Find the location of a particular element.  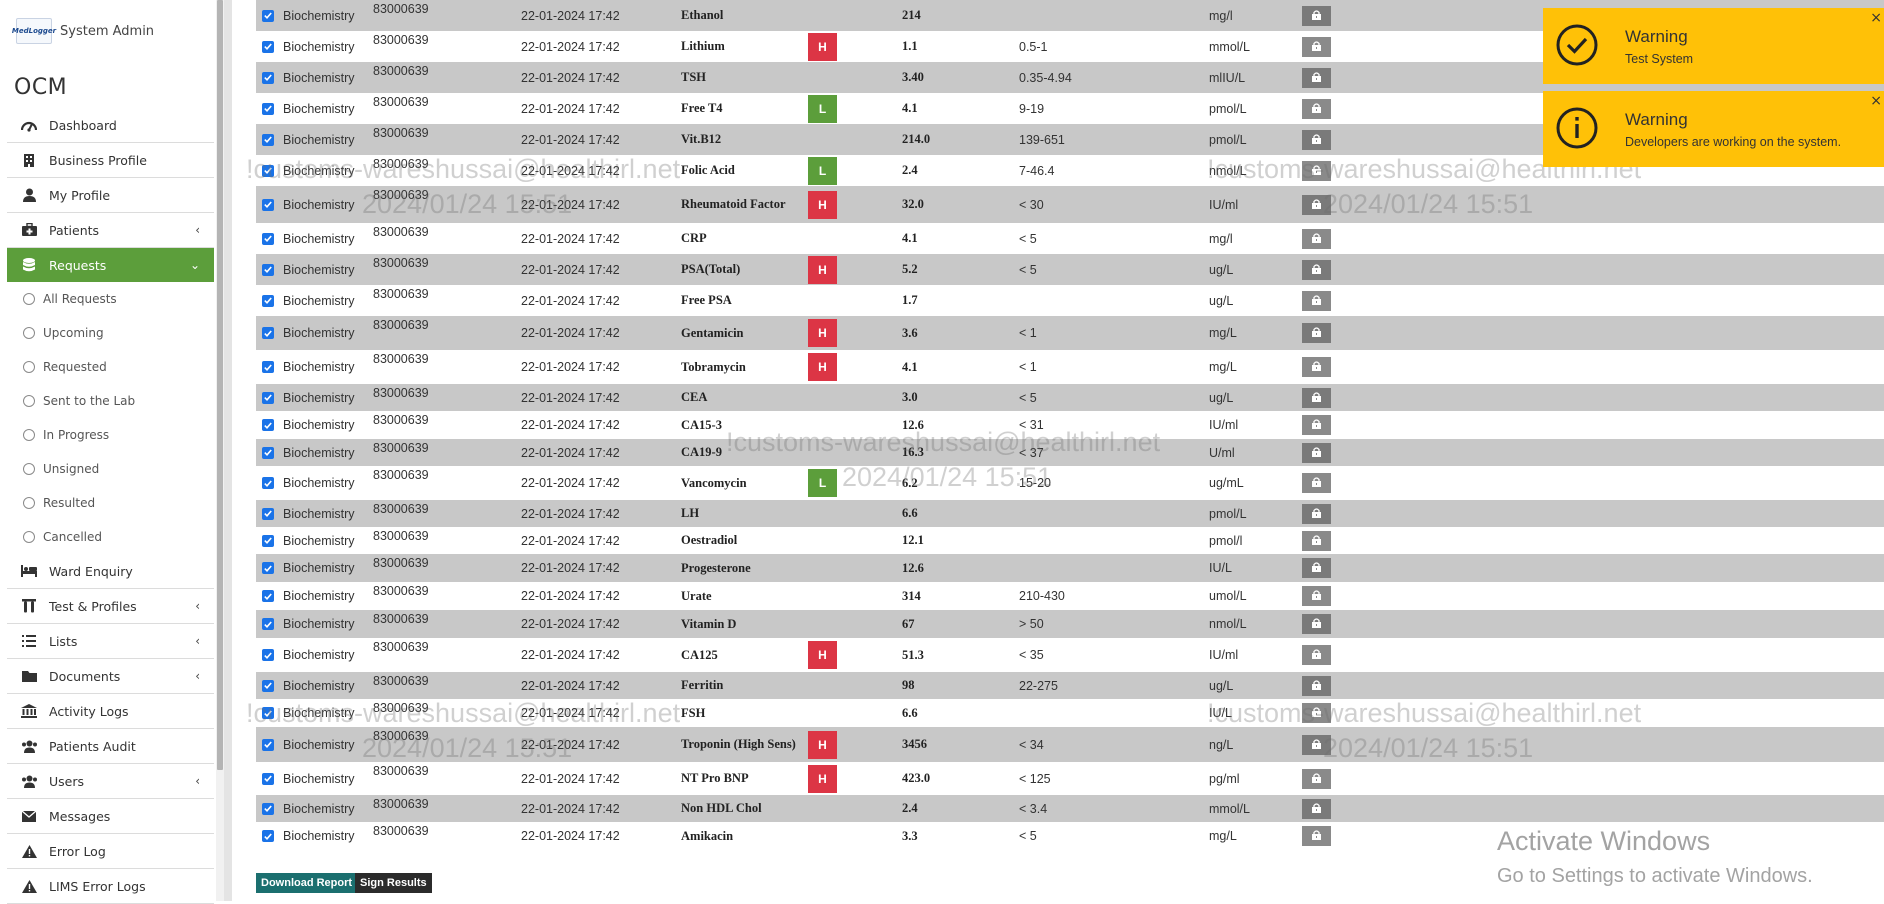

sidebar-item-users: Users ‹ is located at coordinates (110, 781).